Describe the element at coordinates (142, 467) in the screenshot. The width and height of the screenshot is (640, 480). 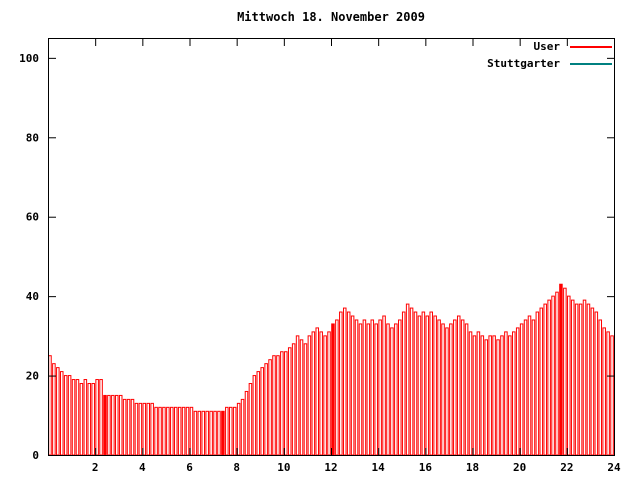
I see `svg-text: 4` at that location.